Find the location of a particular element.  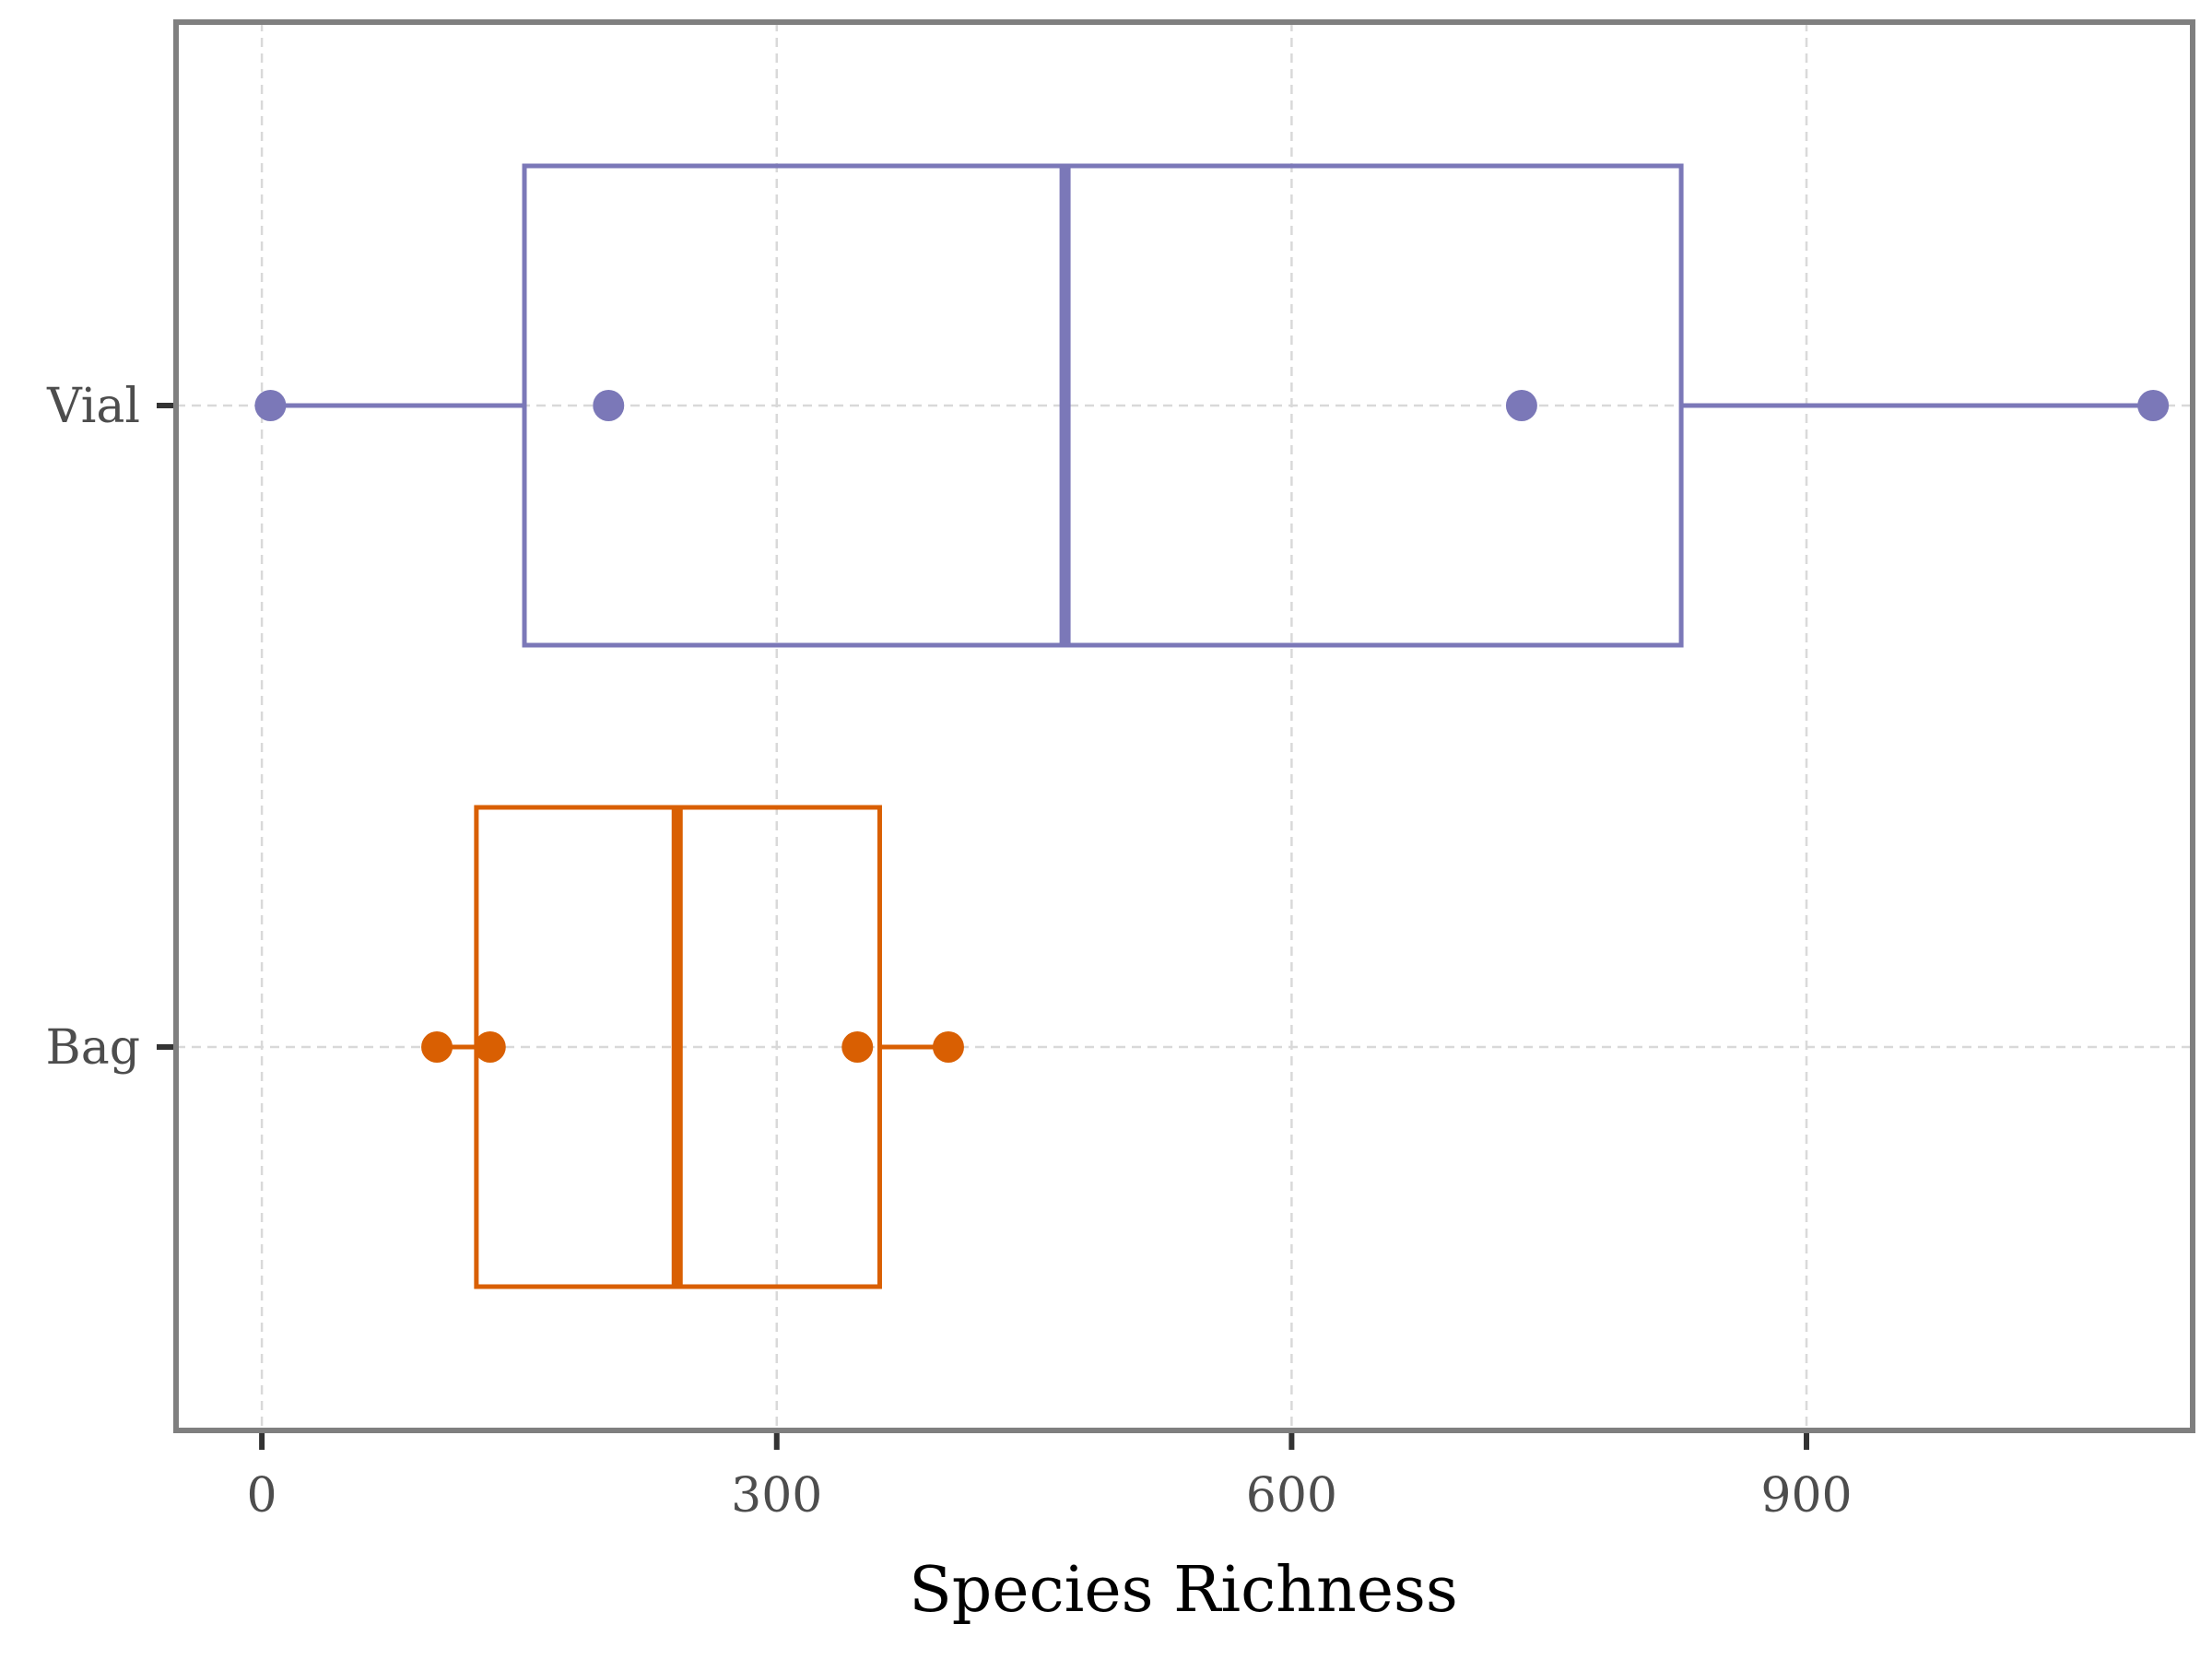

y-tick-label: Vial is located at coordinates (93, 406).